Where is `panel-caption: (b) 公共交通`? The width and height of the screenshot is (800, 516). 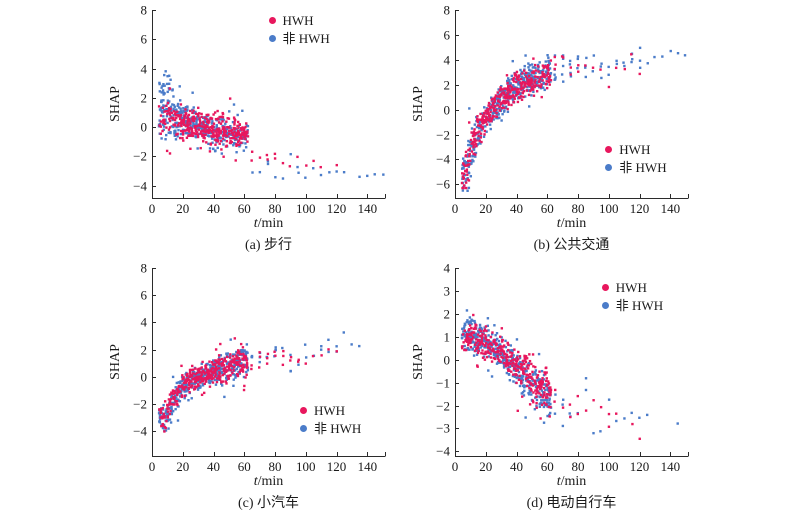 panel-caption: (b) 公共交通 is located at coordinates (571, 245).